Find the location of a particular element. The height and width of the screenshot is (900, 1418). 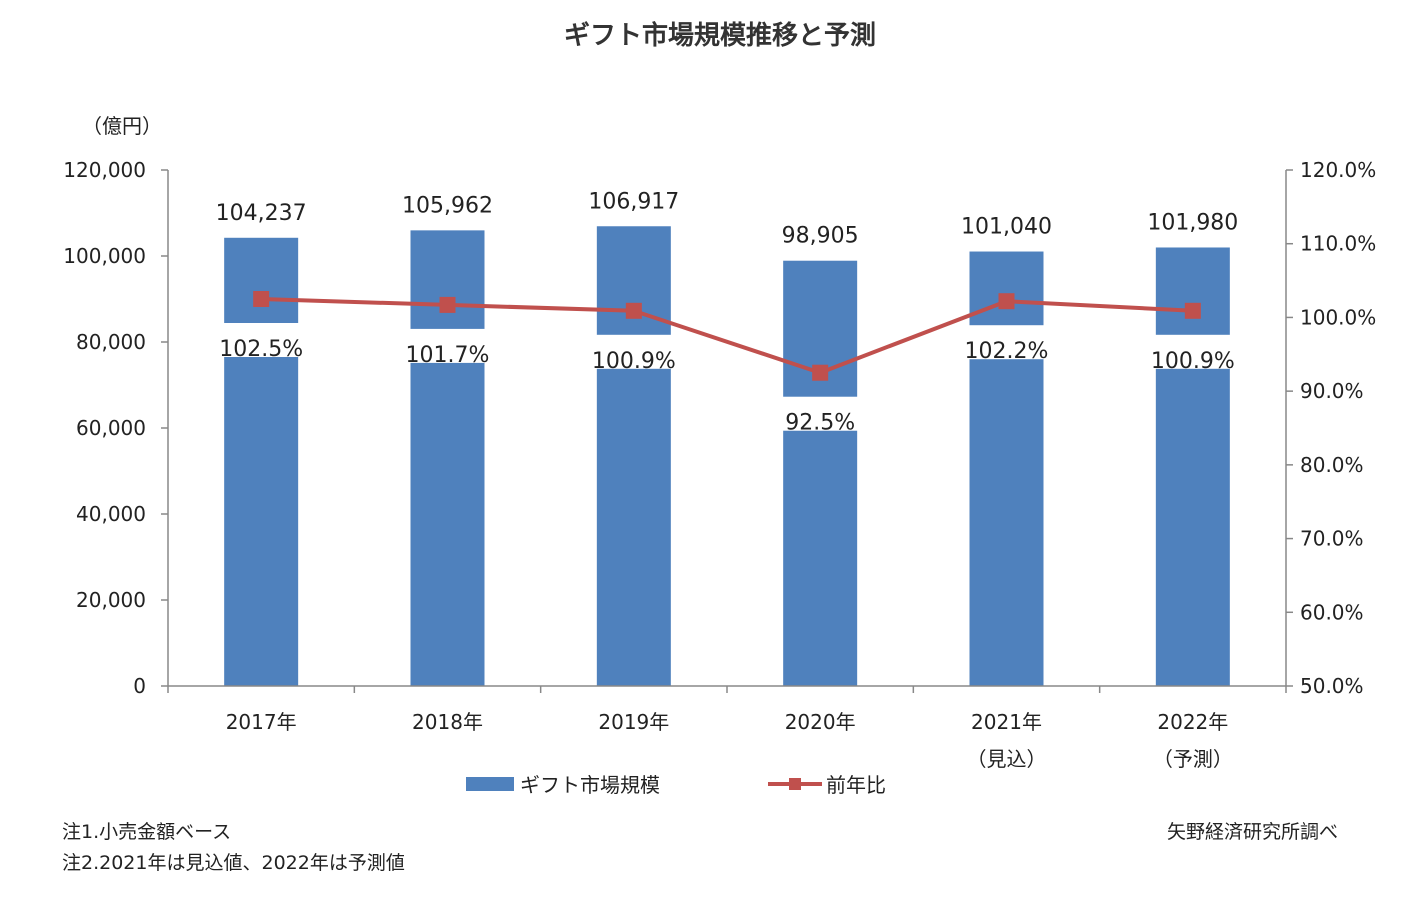

x-tick-label: 2020年 is located at coordinates (820, 722).